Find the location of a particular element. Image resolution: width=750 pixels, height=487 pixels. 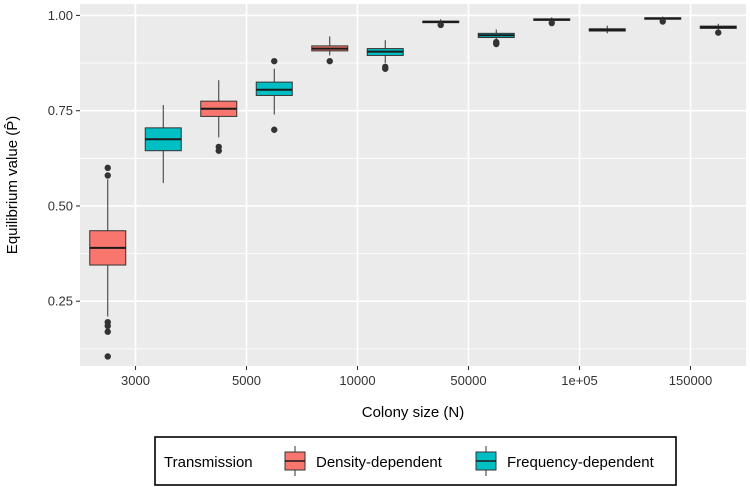

y-axis: 0.25 0.50 0.75 1.00 is located at coordinates (64, 158).